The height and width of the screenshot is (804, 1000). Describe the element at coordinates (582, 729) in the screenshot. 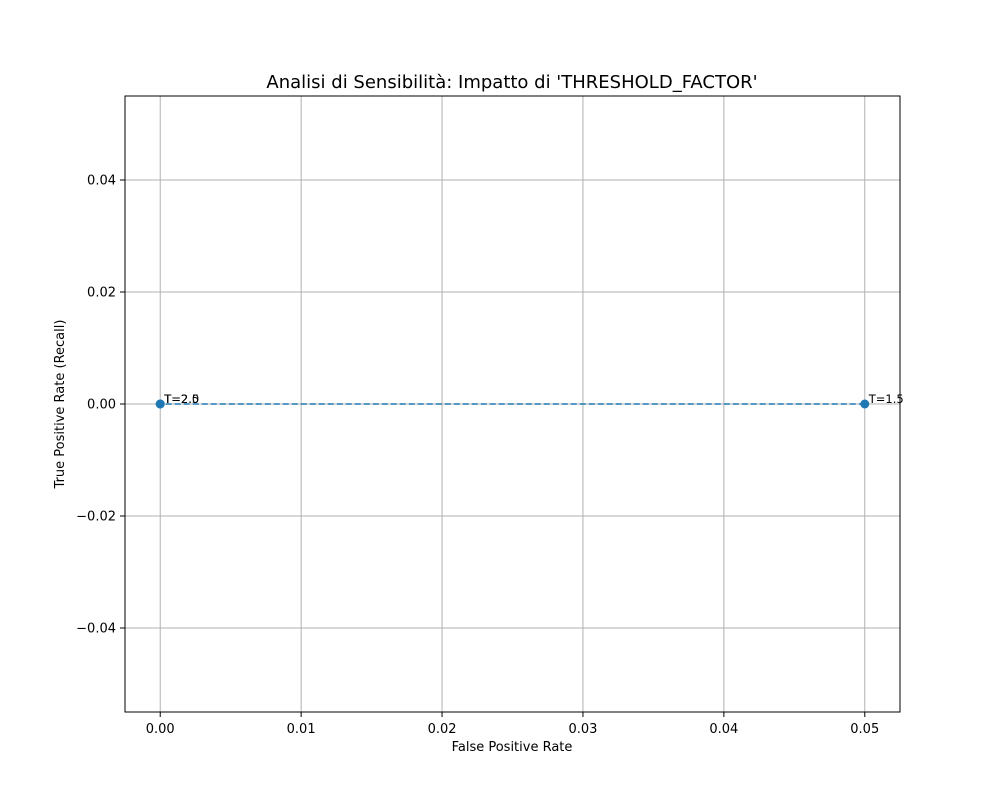

I see `x-tick-label: 0.03` at that location.